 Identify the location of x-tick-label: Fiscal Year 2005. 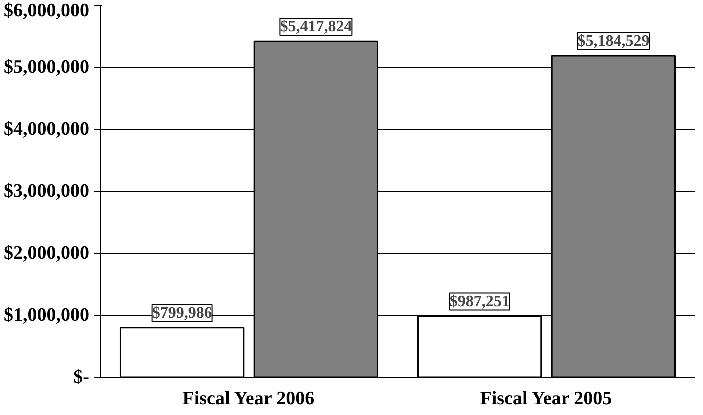
(546, 399).